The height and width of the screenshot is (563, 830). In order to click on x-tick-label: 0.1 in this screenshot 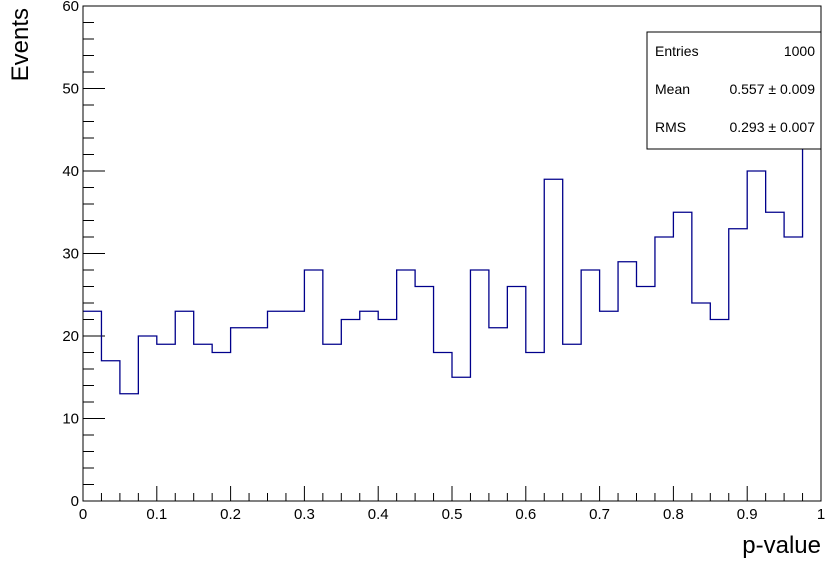, I will do `click(156, 514)`.